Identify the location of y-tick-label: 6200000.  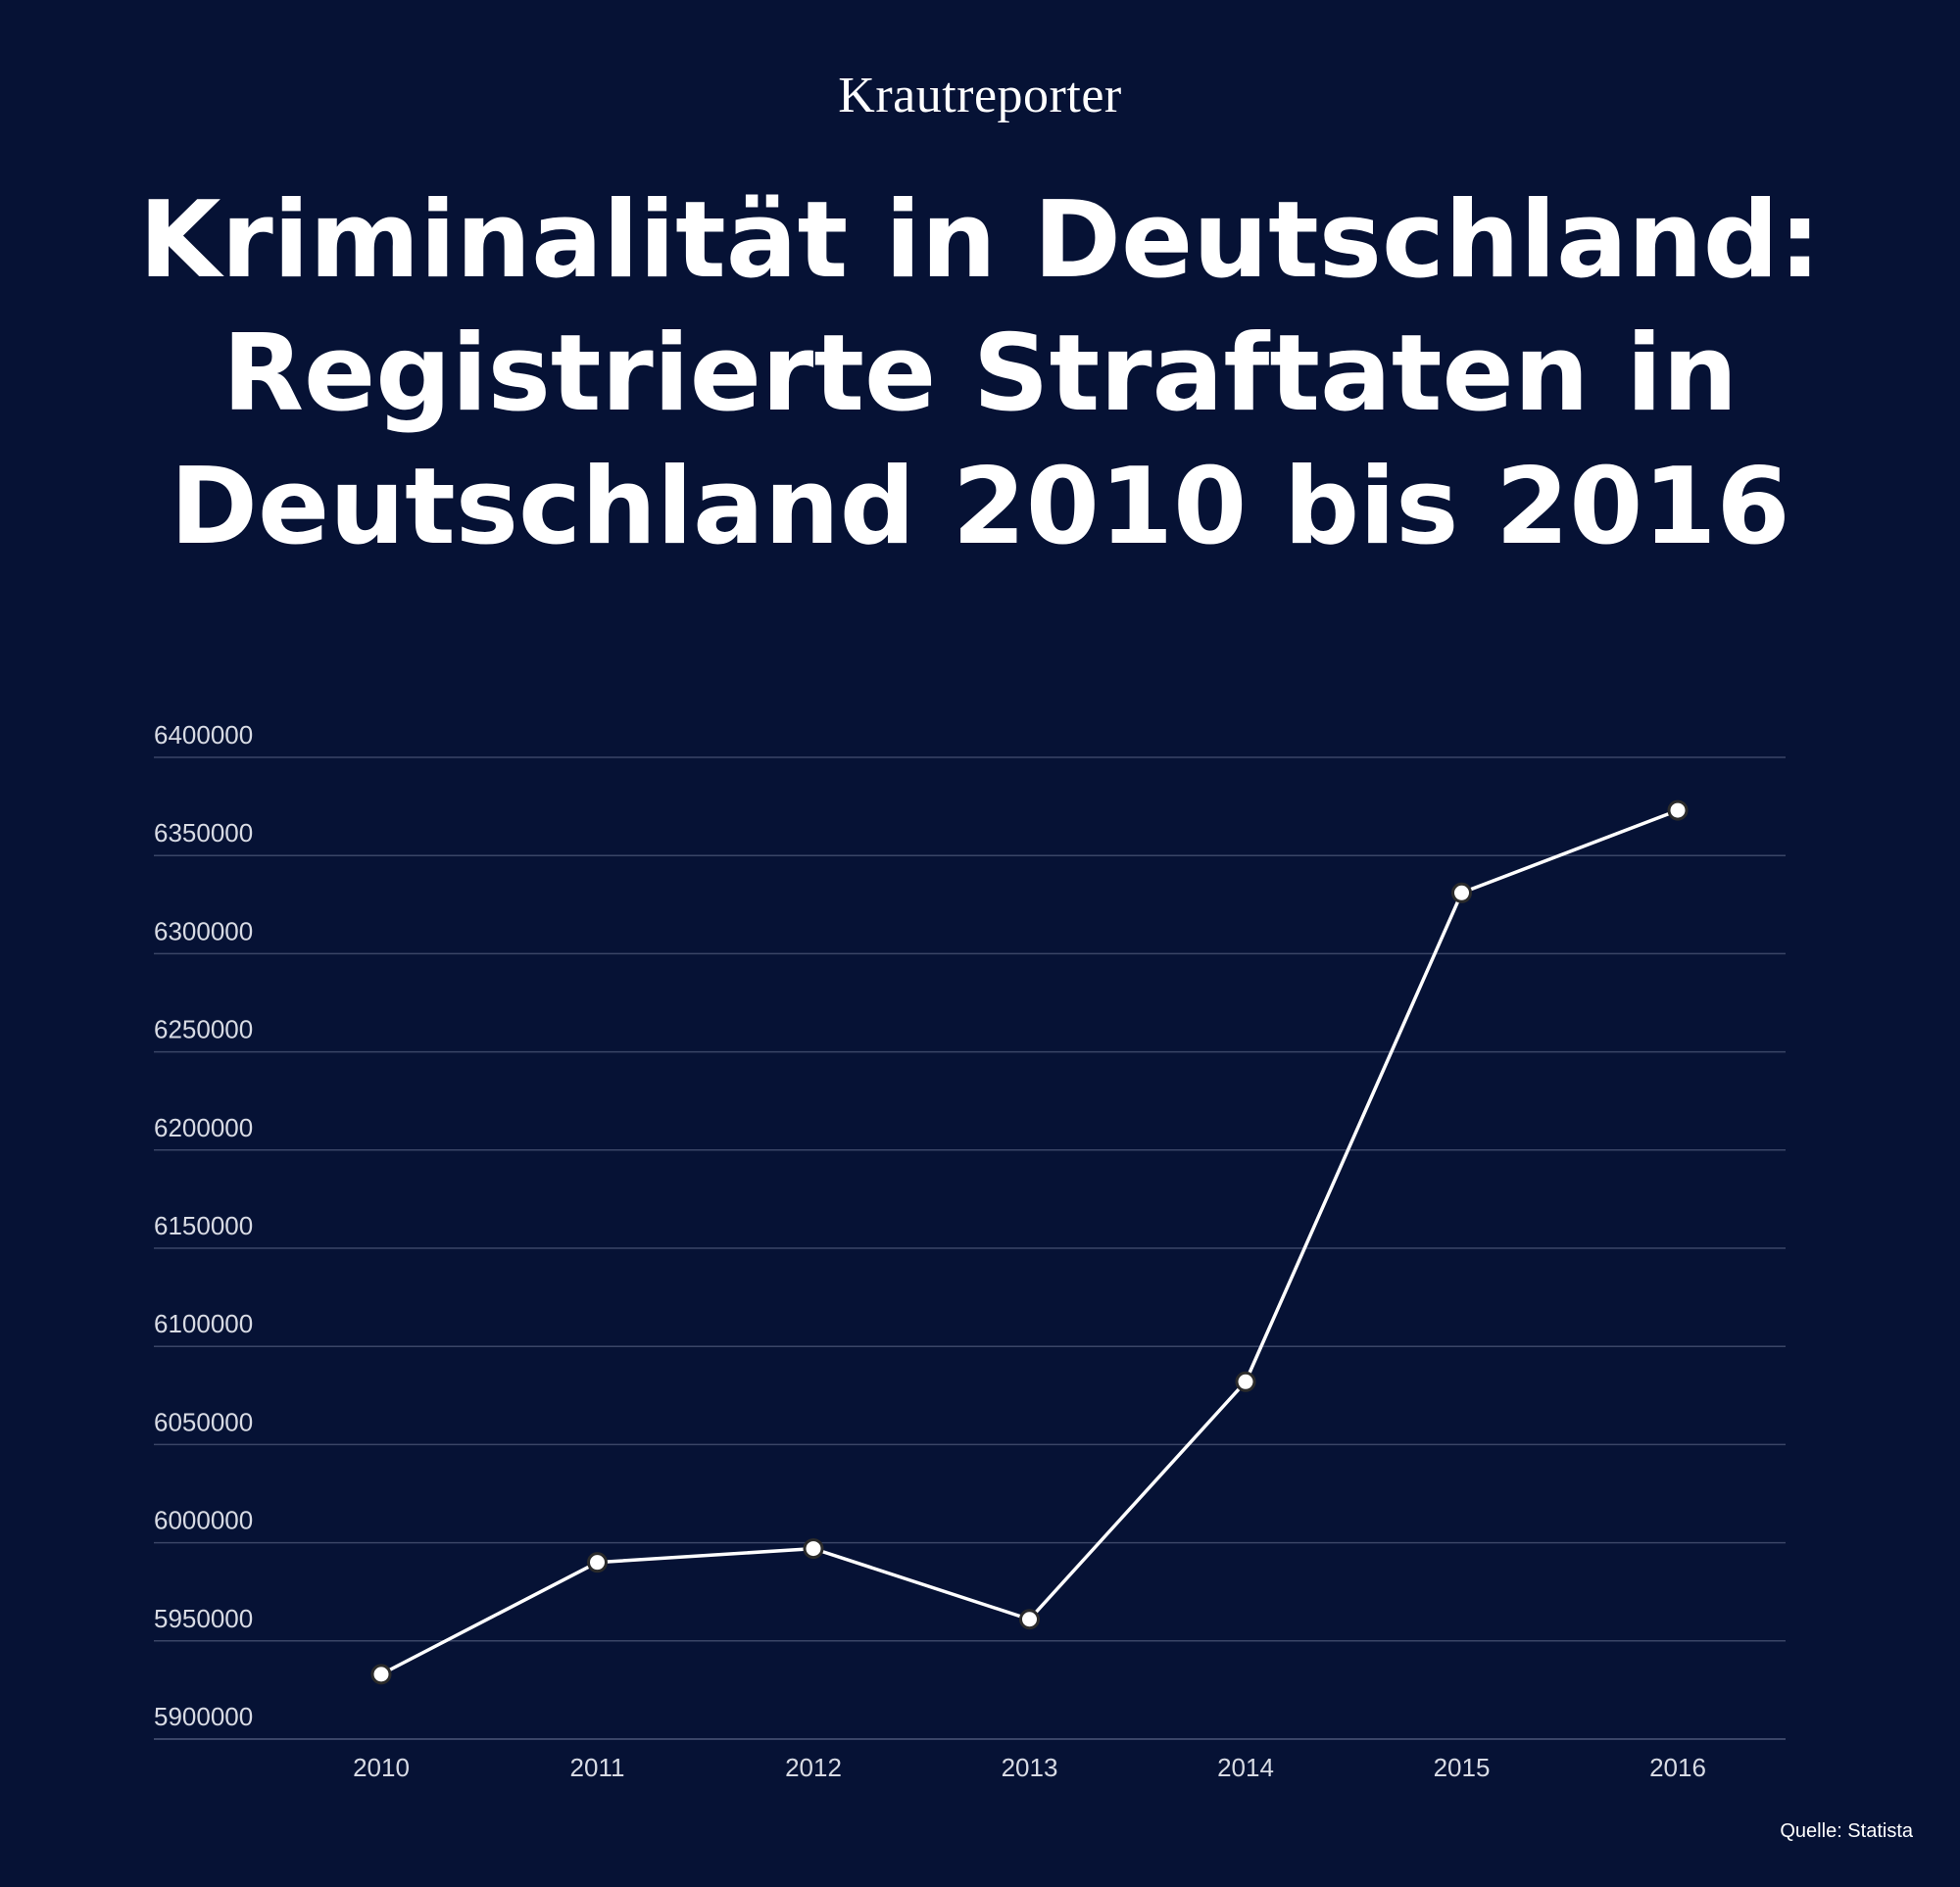
(203, 1127).